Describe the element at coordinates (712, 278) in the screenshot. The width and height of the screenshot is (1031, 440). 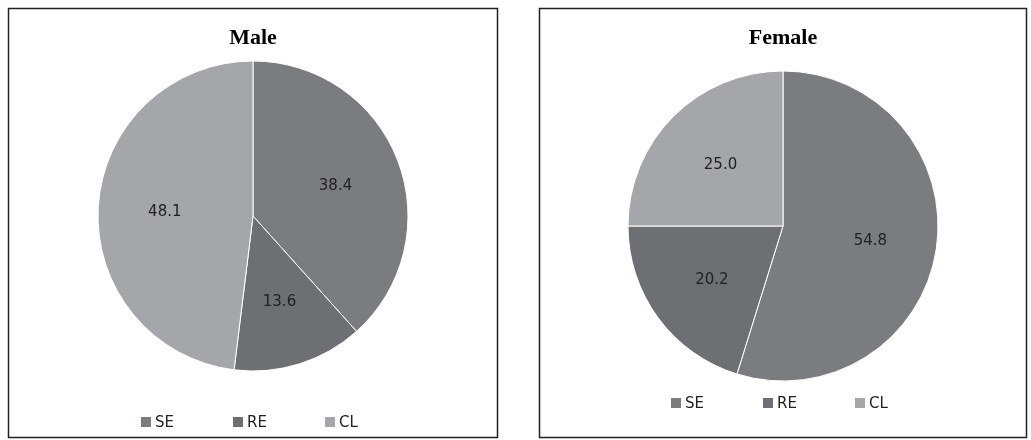
I see `data-label: 20.2` at that location.